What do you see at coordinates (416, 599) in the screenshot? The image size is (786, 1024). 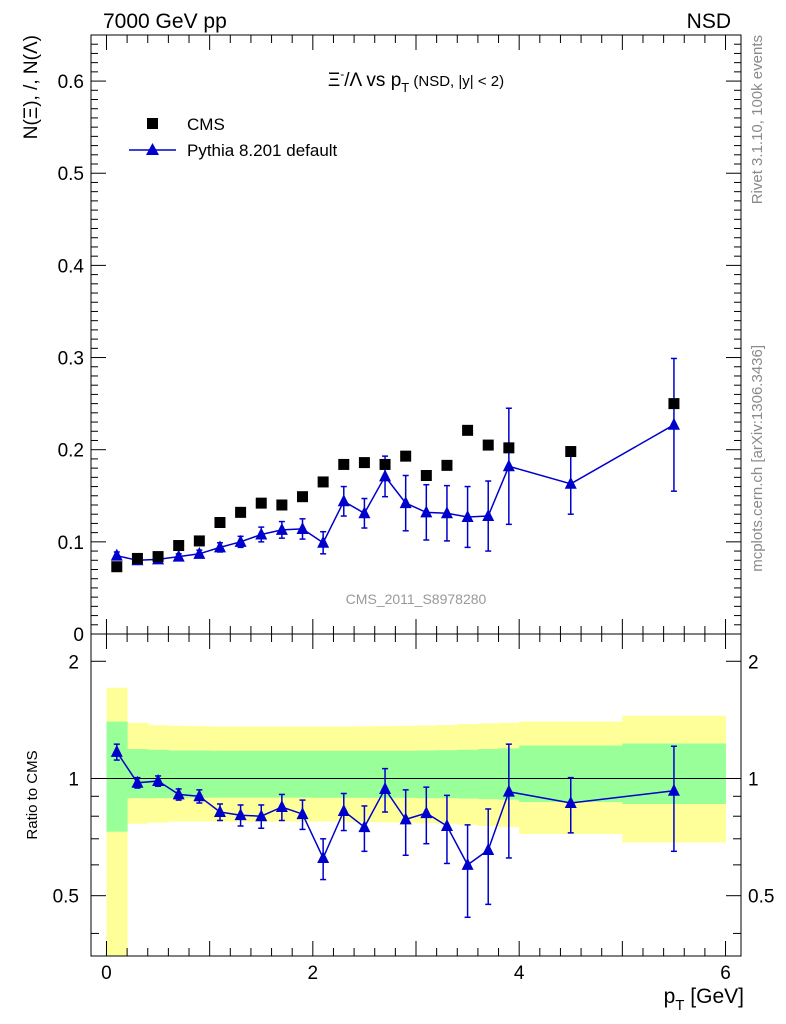 I see `main-watermark: CMS_2011_S8978280` at bounding box center [416, 599].